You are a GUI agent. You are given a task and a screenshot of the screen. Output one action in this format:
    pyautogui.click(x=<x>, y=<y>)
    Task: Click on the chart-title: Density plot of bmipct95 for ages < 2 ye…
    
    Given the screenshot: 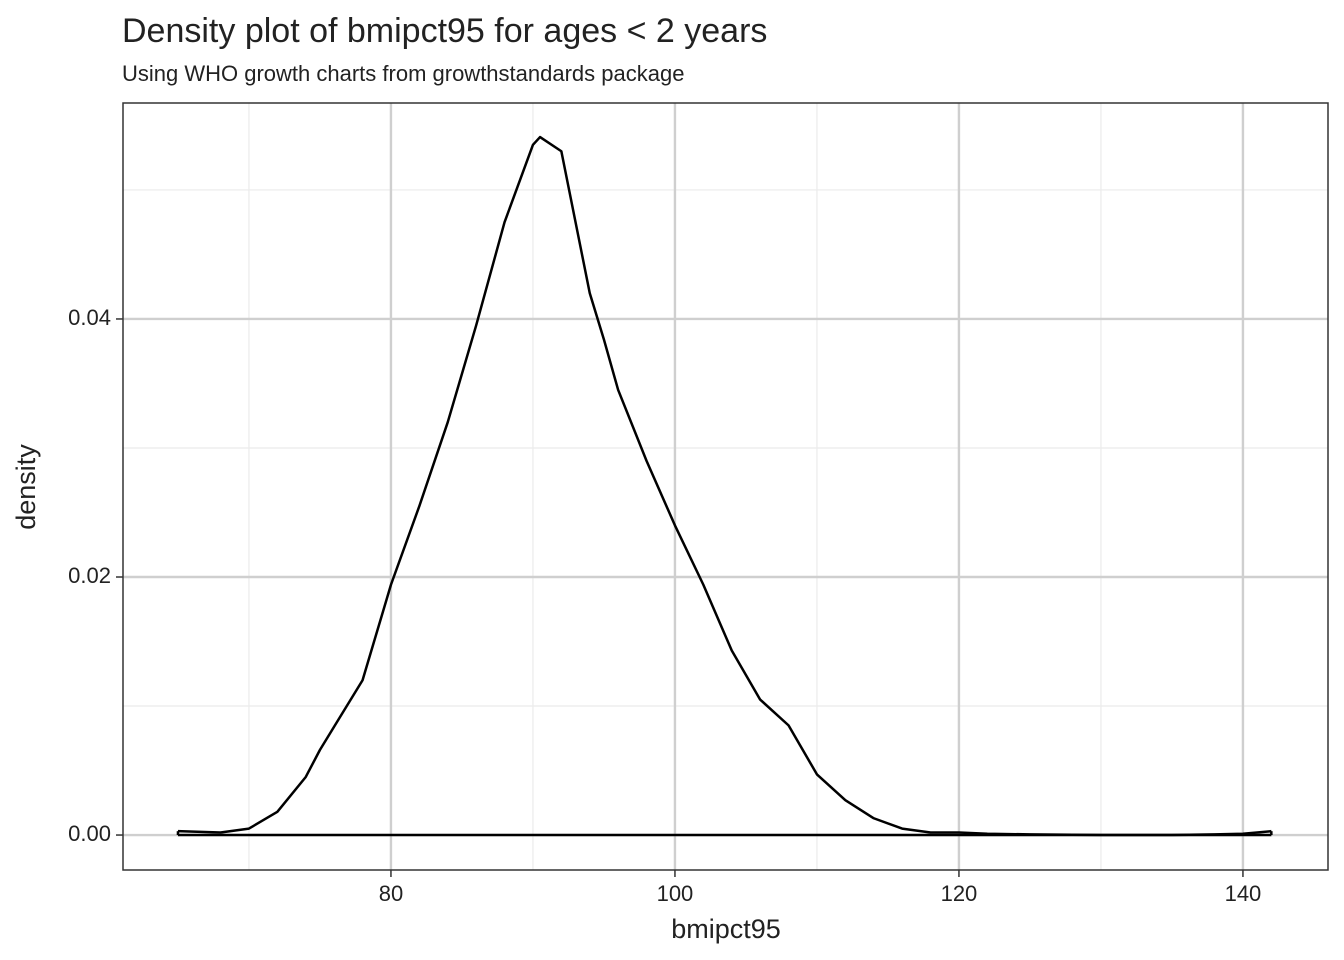 What is the action you would take?
    pyautogui.click(x=444, y=31)
    